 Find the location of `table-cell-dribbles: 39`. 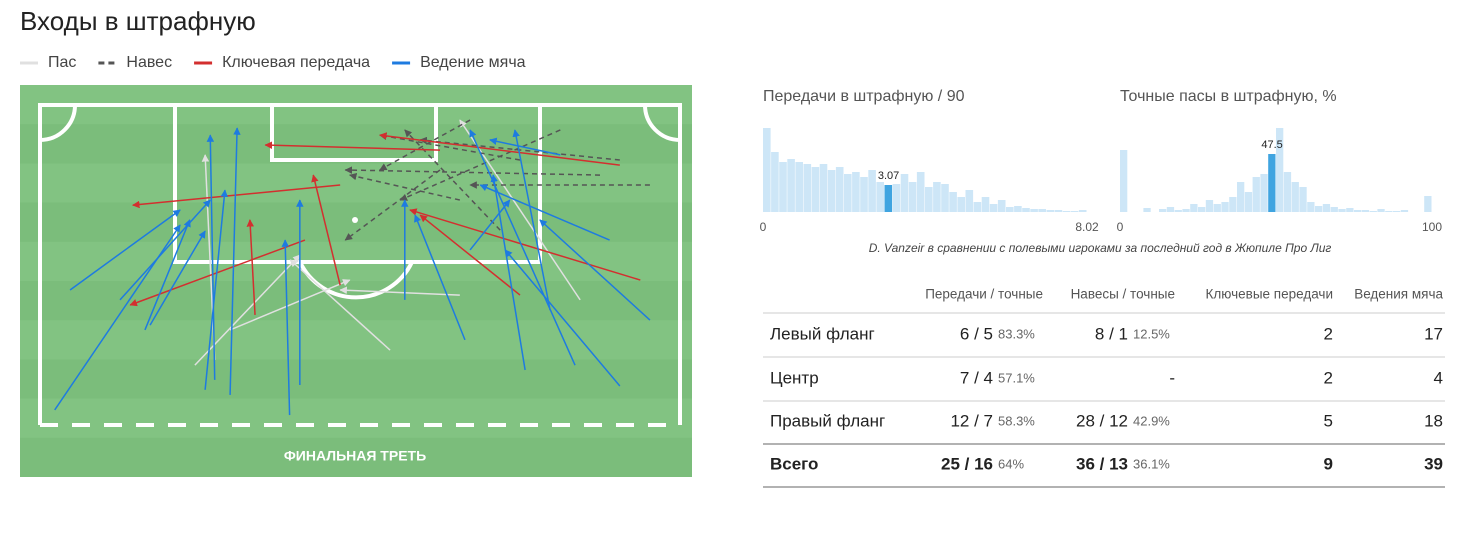

table-cell-dribbles: 39 is located at coordinates (1433, 463).